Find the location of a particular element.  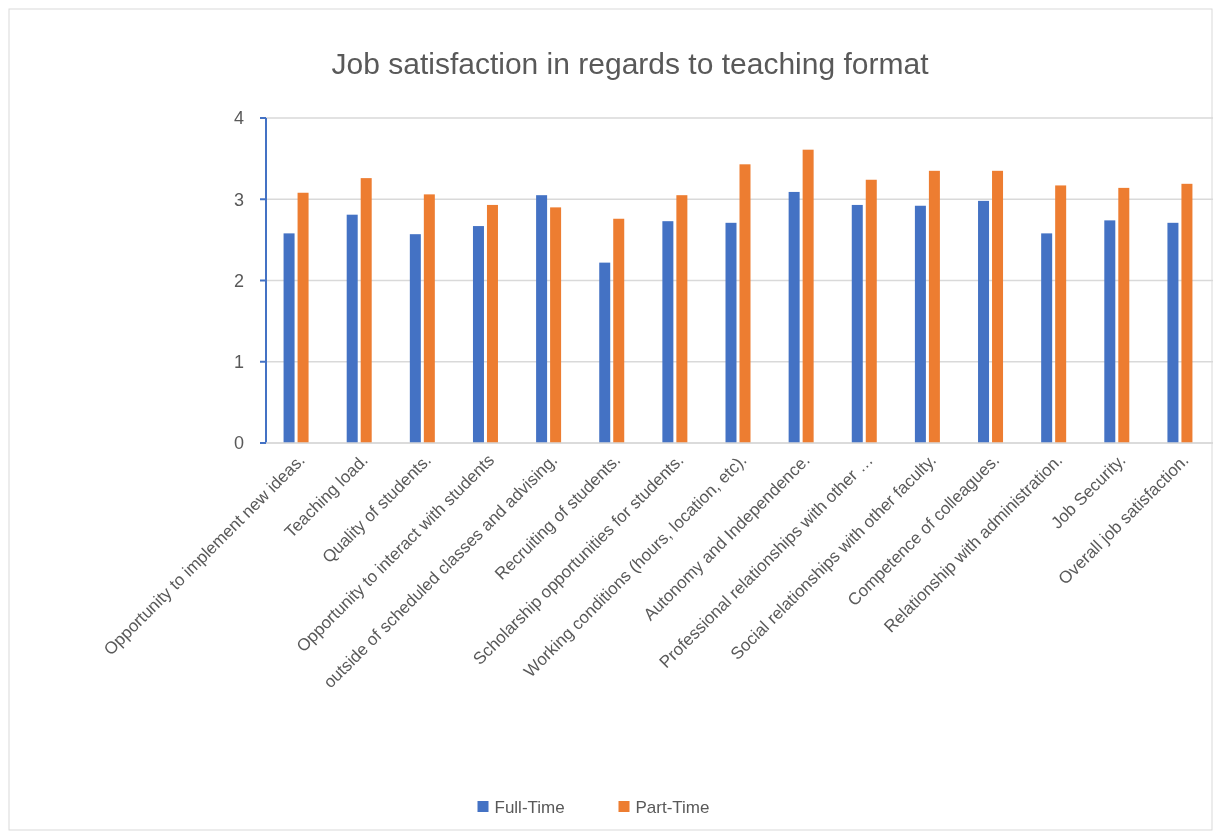

legend-label: Part-Time is located at coordinates (672, 807).